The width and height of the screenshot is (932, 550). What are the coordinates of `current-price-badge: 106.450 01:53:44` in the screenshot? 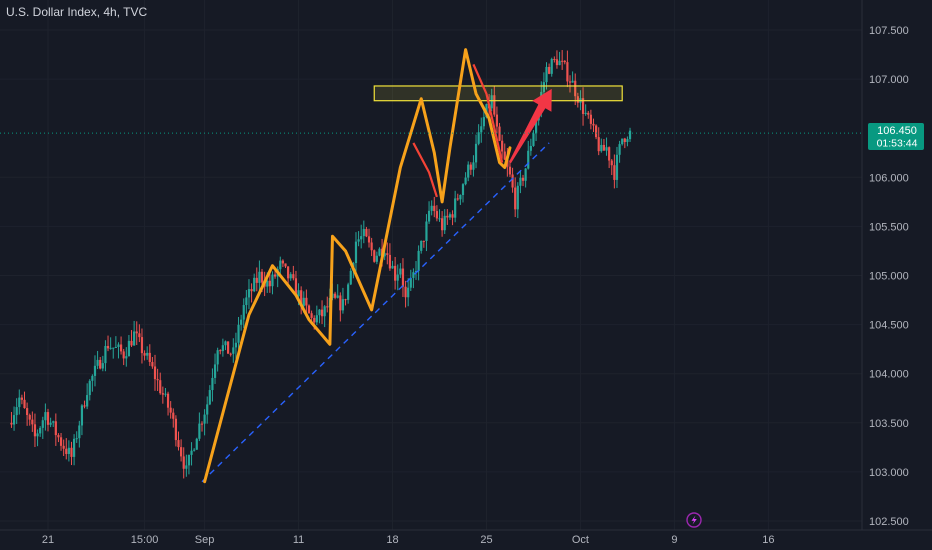 It's located at (896, 136).